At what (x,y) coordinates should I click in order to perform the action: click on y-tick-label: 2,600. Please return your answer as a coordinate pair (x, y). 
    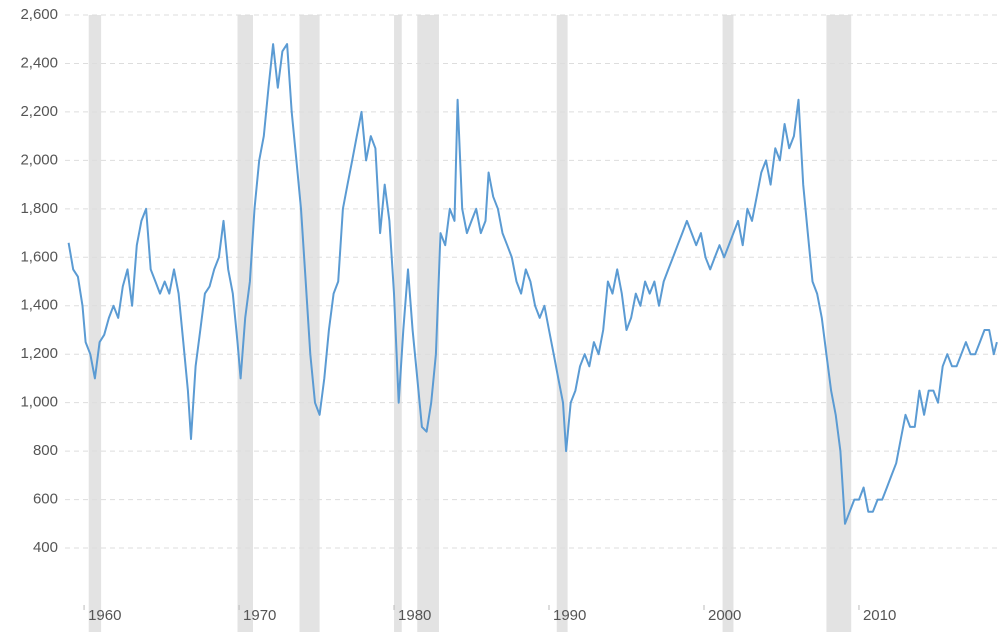
    Looking at the image, I should click on (39, 14).